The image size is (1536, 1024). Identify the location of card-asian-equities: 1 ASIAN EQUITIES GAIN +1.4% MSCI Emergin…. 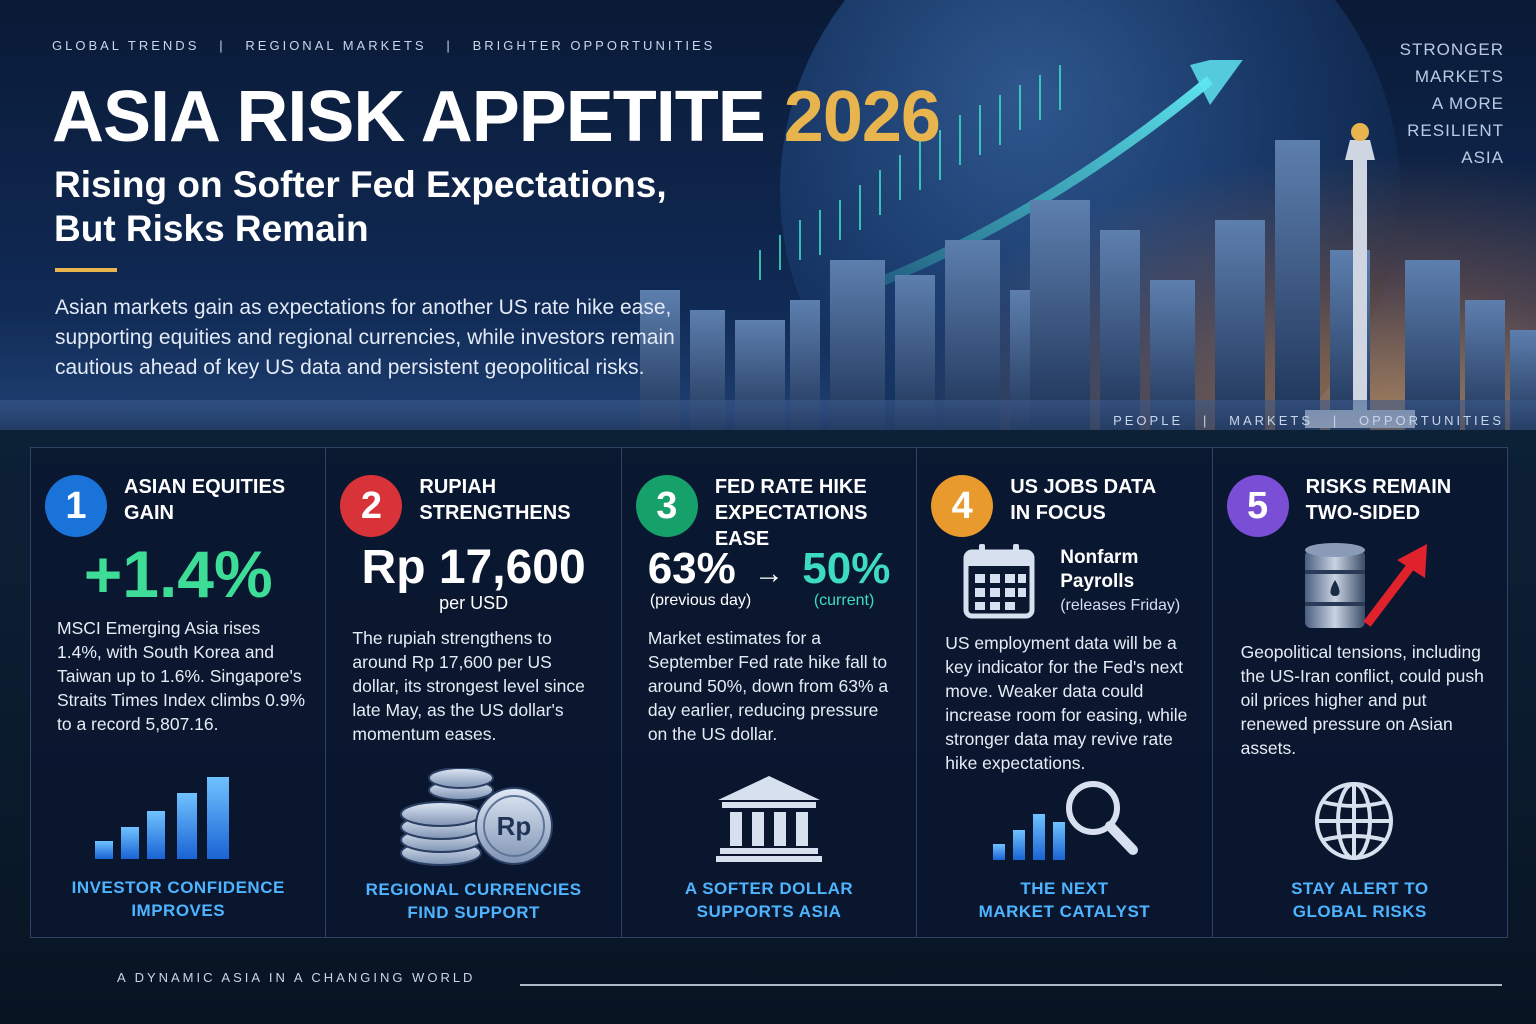
(179, 692).